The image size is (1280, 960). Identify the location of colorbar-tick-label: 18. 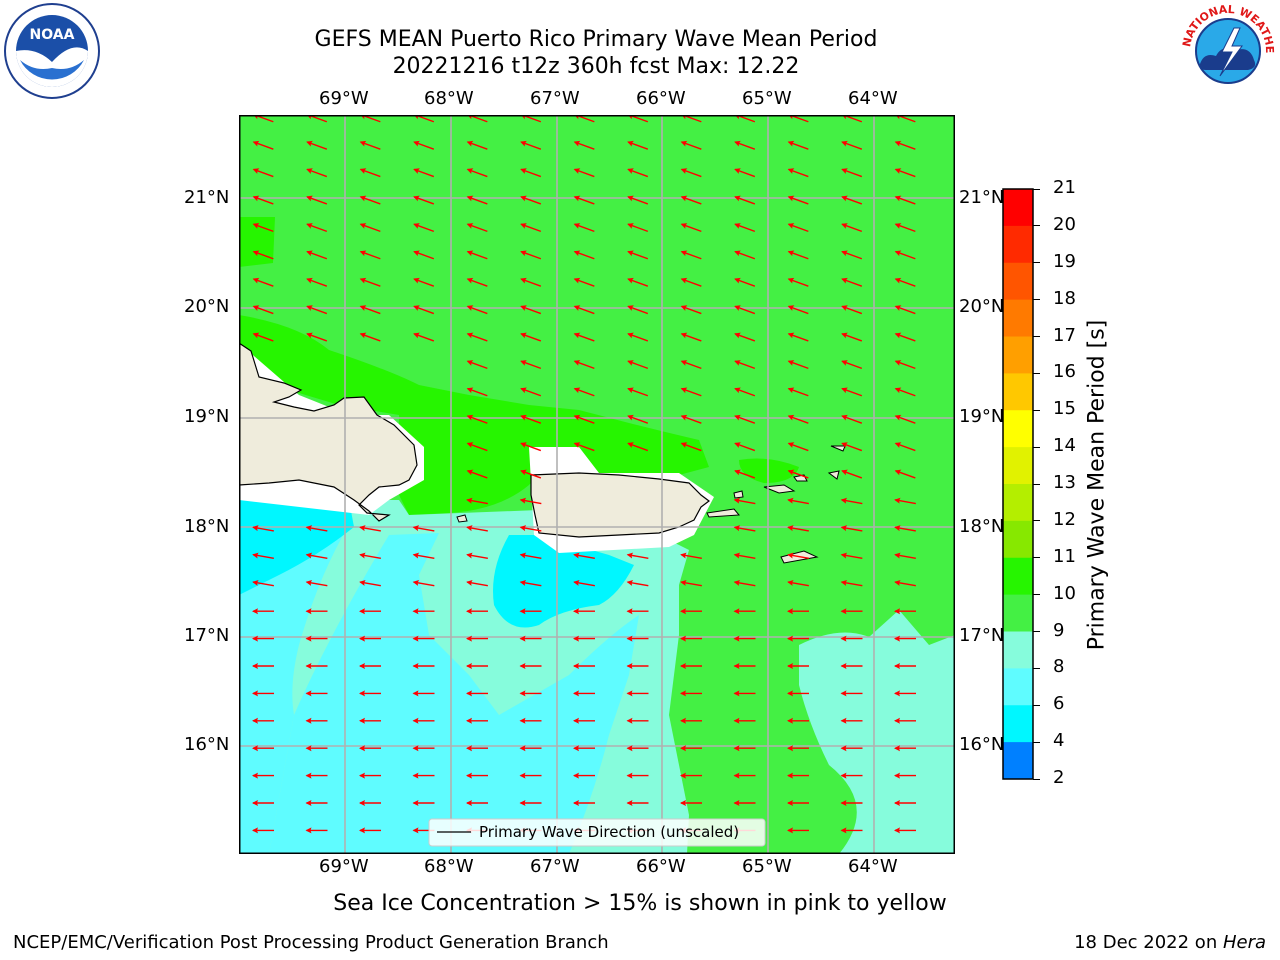
(1064, 298).